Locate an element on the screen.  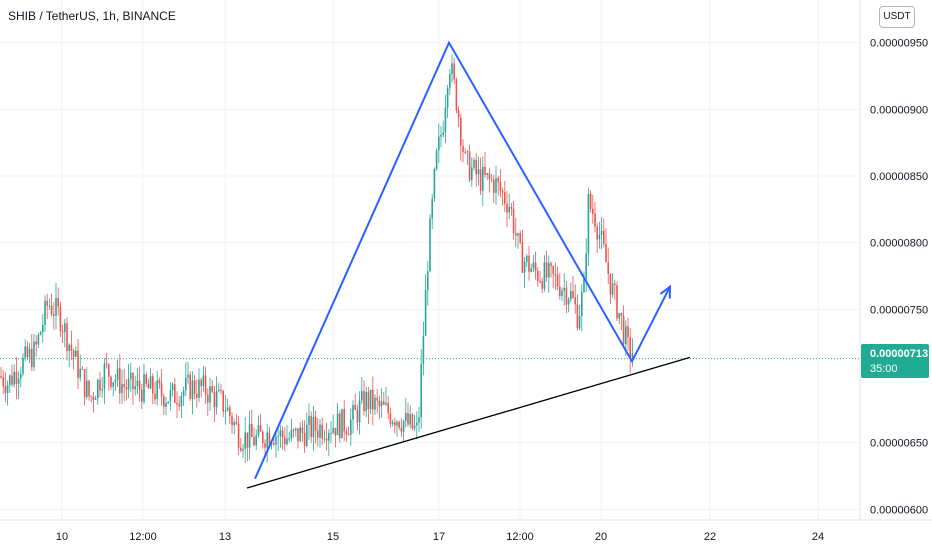
price-tick-label: 0.00000800 is located at coordinates (899, 244).